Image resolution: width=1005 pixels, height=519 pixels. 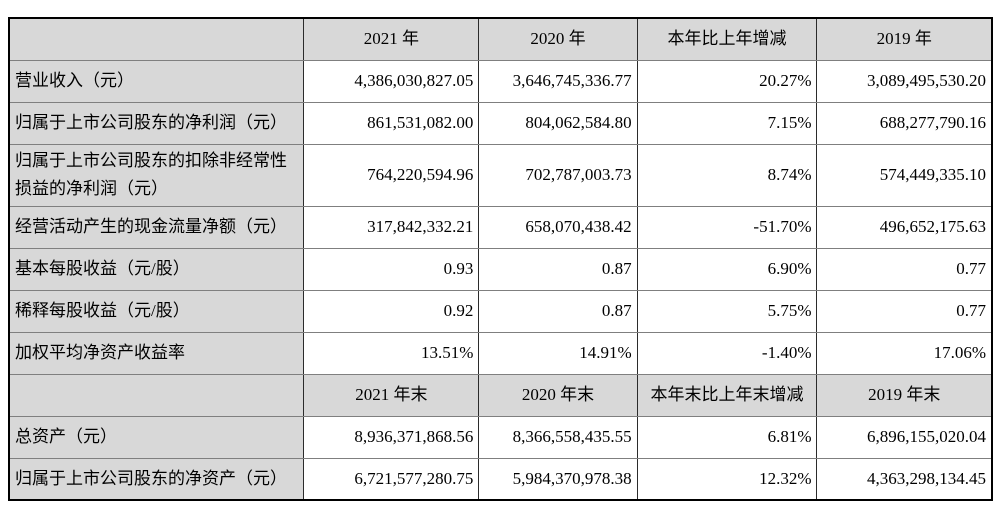 What do you see at coordinates (904, 437) in the screenshot?
I see `value-2019-end: 6,896,155,020.04` at bounding box center [904, 437].